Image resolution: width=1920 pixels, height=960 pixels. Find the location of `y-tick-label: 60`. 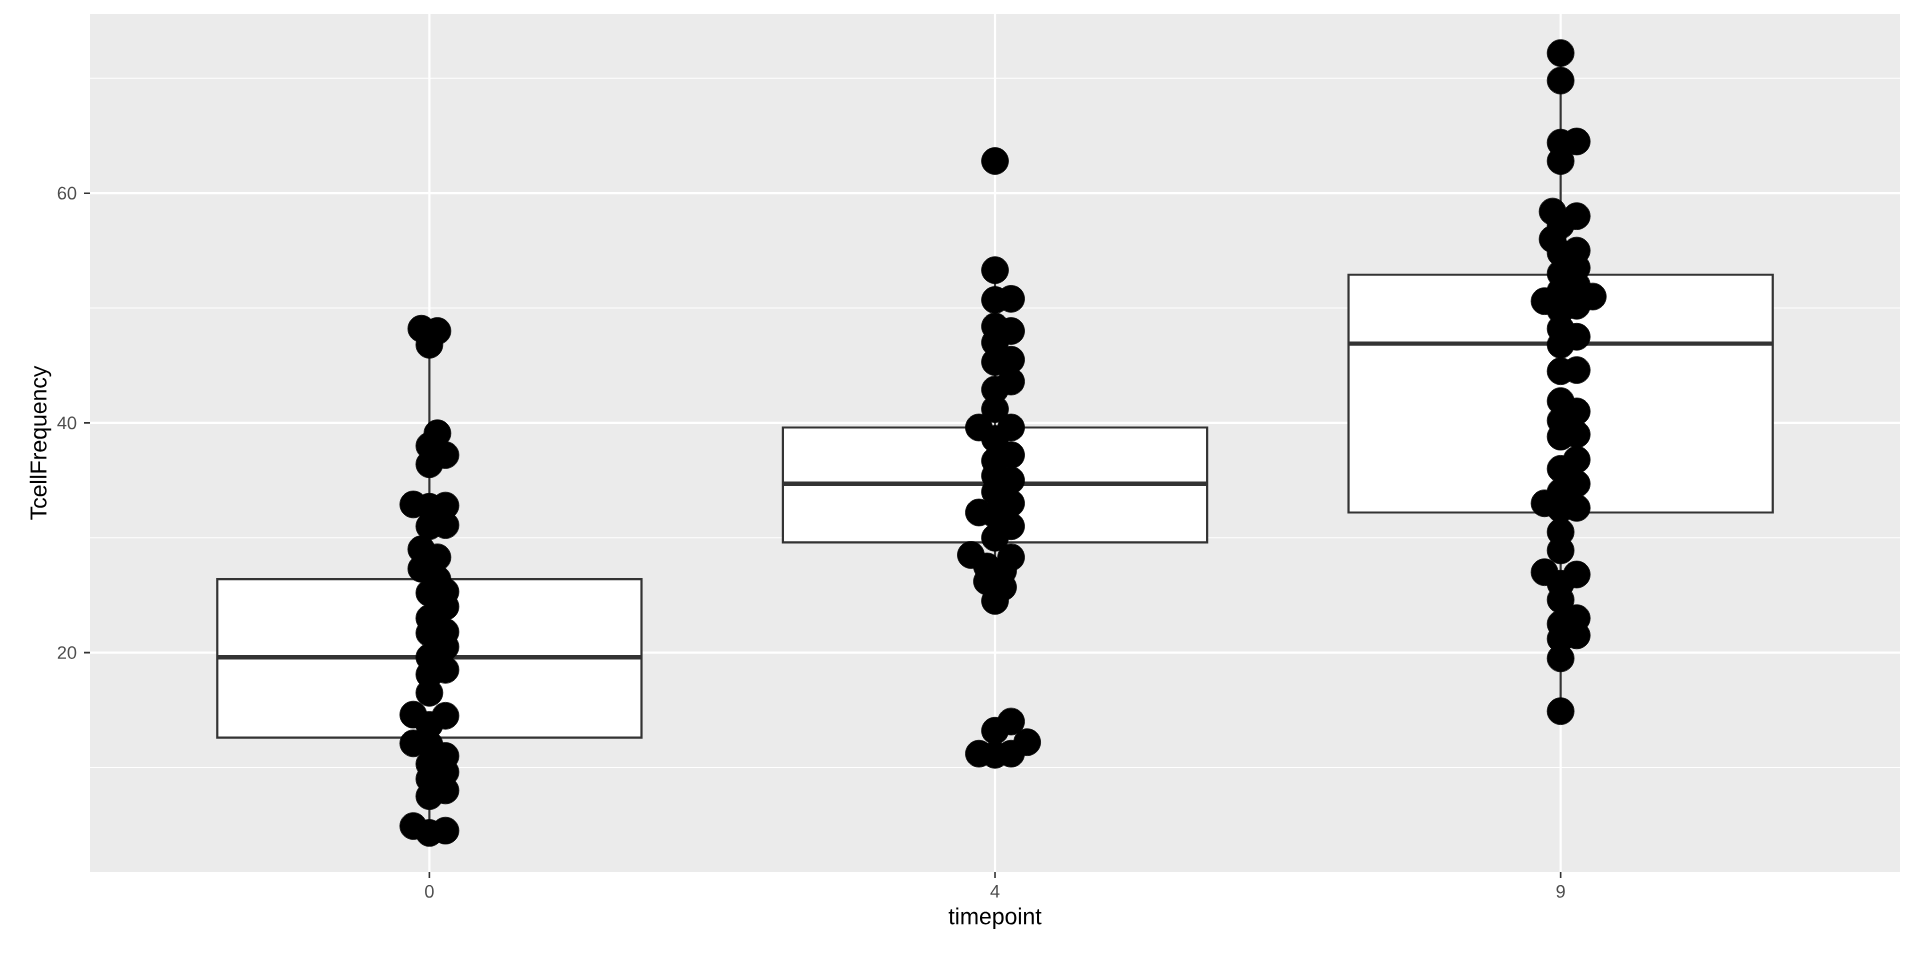

y-tick-label: 60 is located at coordinates (67, 193).